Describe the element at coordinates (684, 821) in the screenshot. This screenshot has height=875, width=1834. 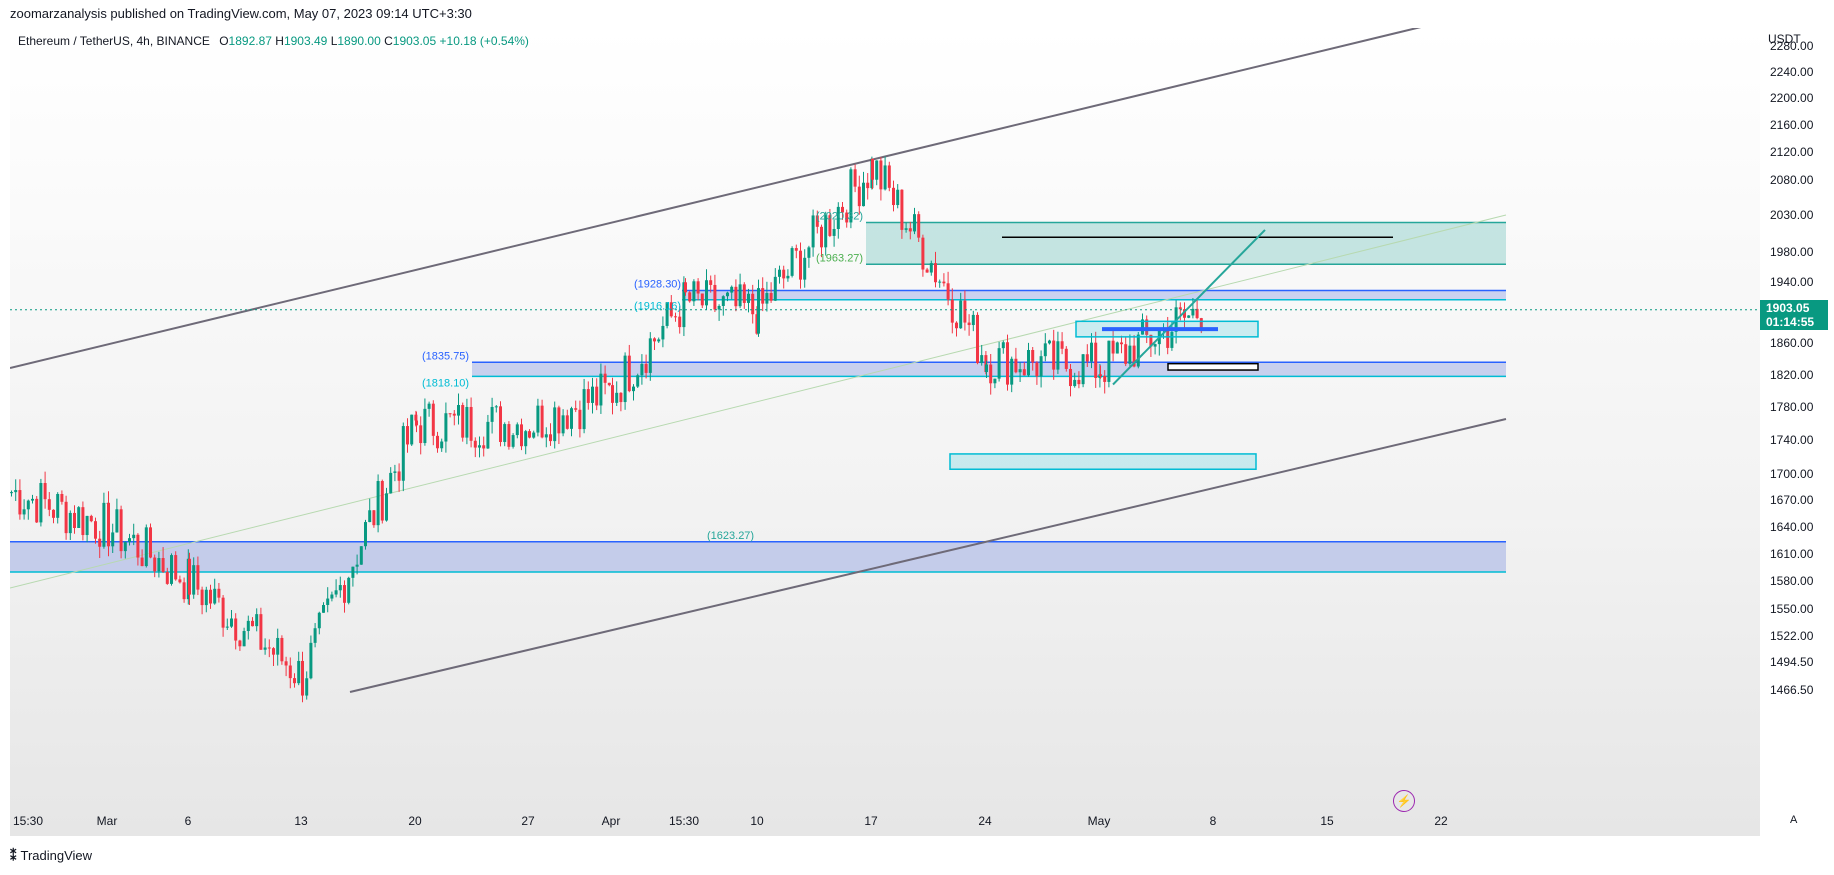
I see `time-tick: 15:30` at that location.